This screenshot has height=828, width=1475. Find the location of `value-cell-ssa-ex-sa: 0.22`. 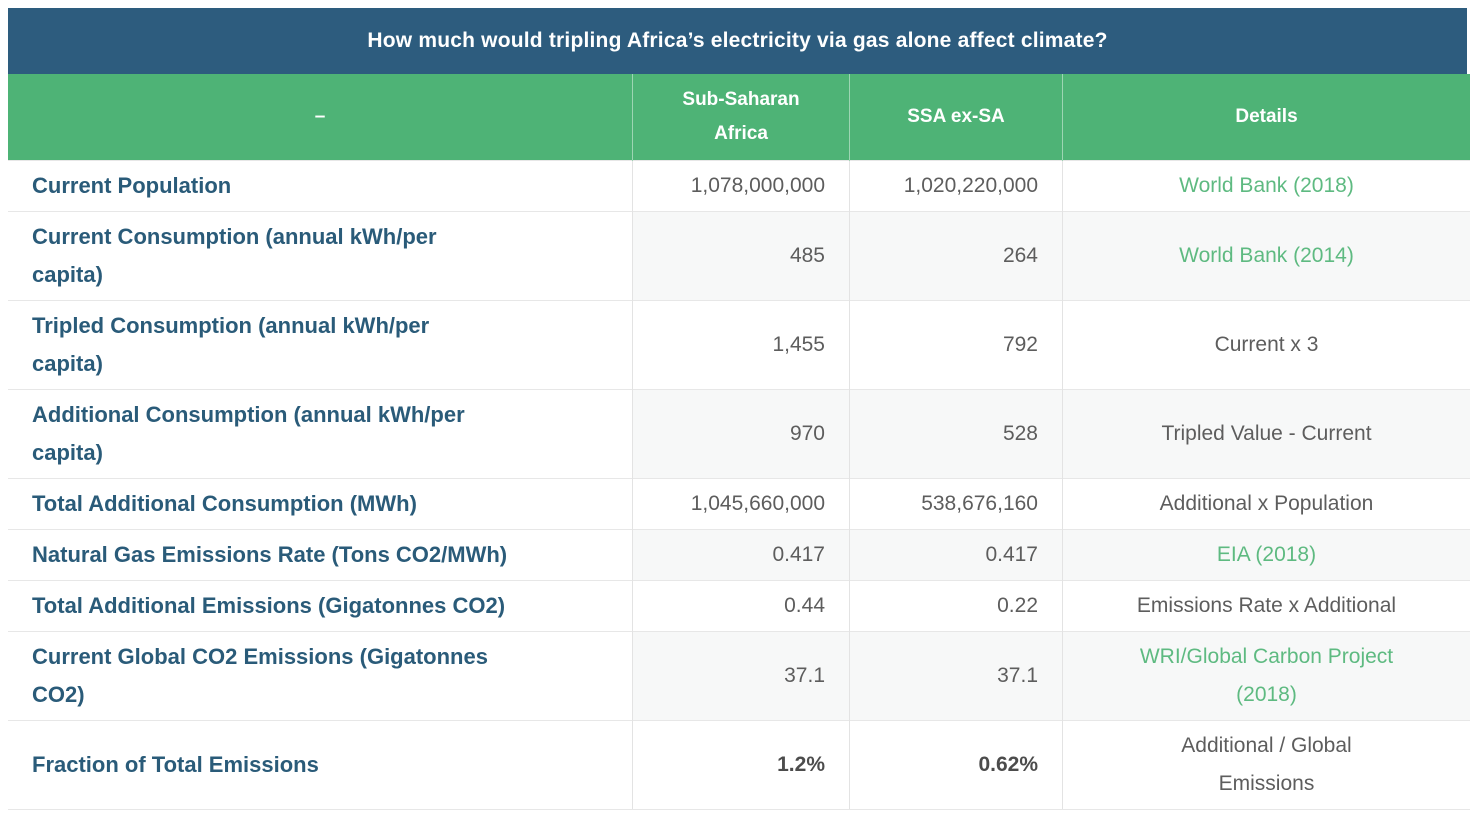

value-cell-ssa-ex-sa: 0.22 is located at coordinates (956, 606).